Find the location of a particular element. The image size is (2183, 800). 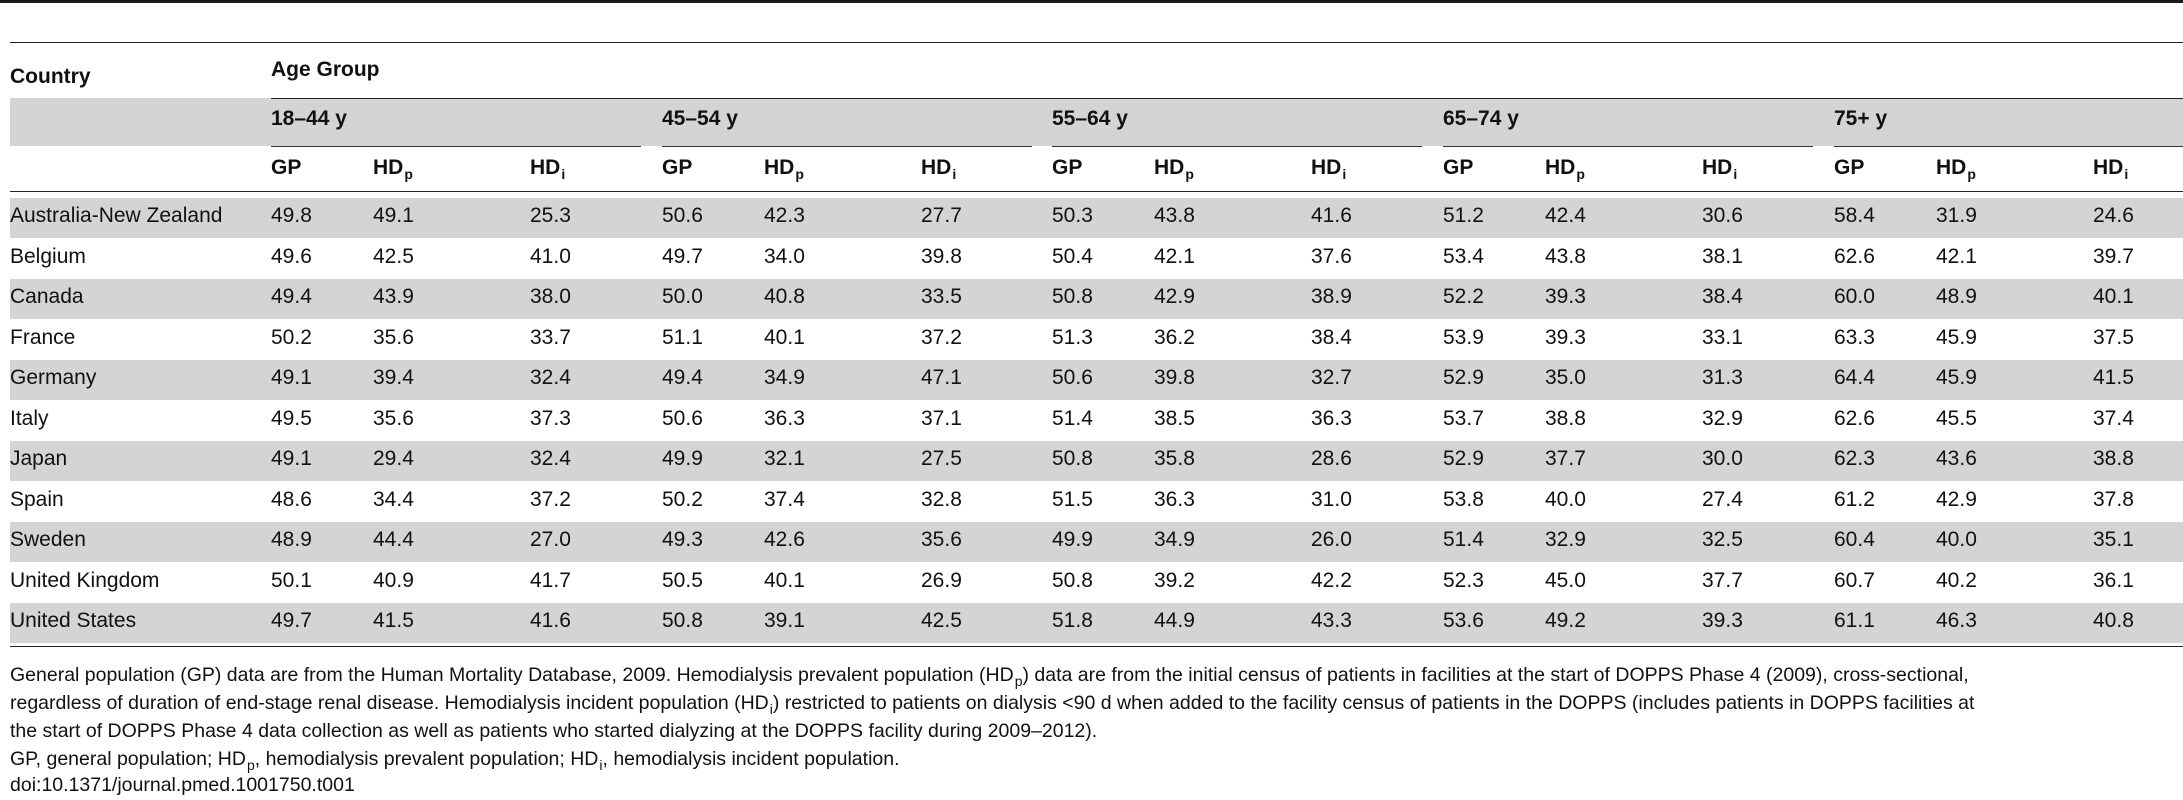

value-cell: 45.0 is located at coordinates (1565, 580).